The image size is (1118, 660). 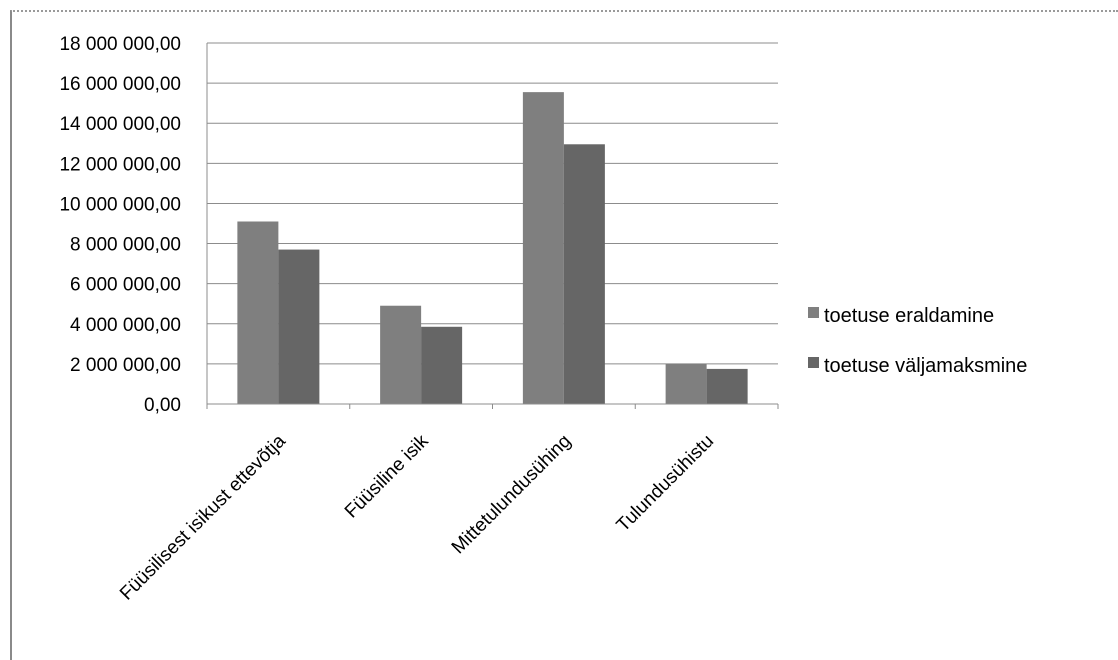 What do you see at coordinates (120, 164) in the screenshot?
I see `y-tick-label: 12 000 000,00` at bounding box center [120, 164].